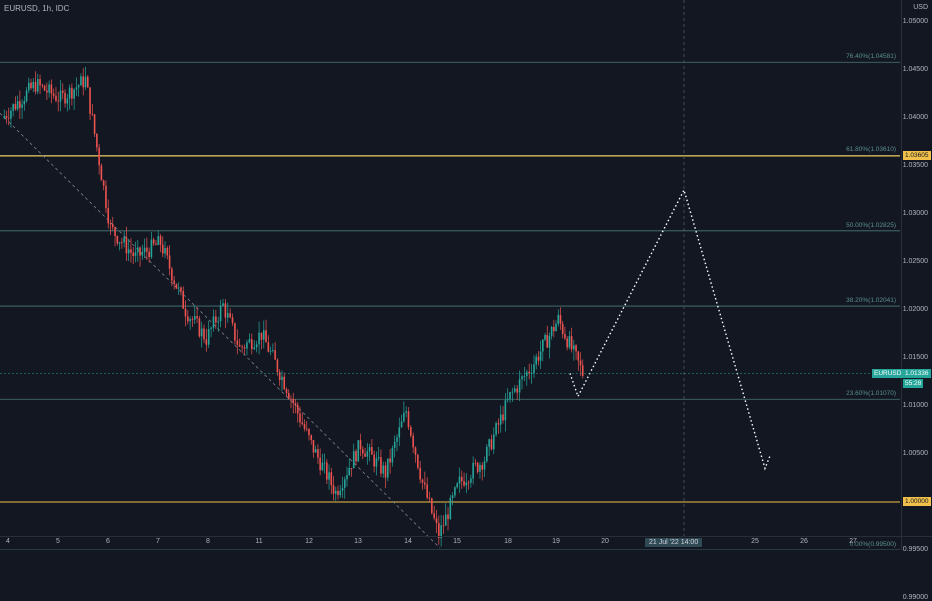 This screenshot has height=601, width=932. Describe the element at coordinates (36, 8) in the screenshot. I see `symbol-title: EURUSD, 1h, IDC` at that location.